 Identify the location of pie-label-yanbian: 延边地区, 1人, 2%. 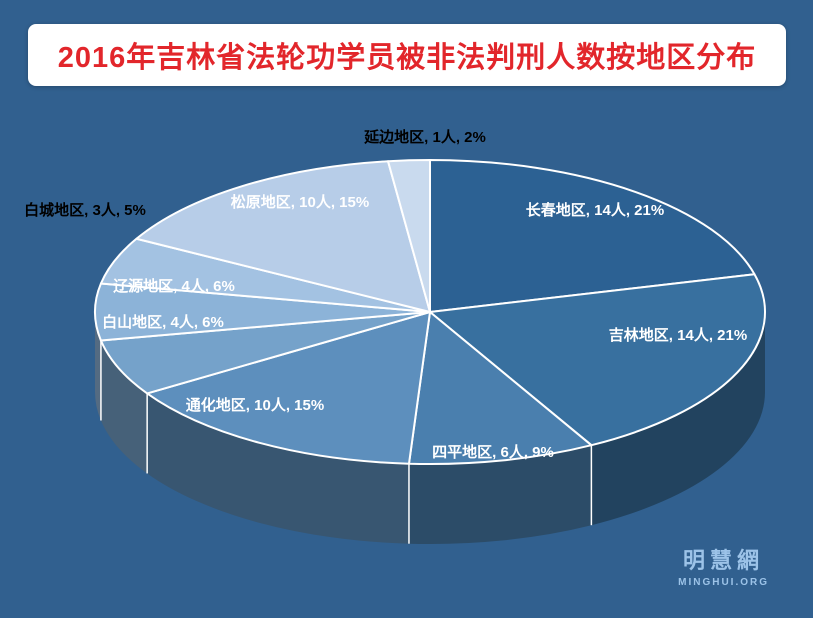
(424, 137).